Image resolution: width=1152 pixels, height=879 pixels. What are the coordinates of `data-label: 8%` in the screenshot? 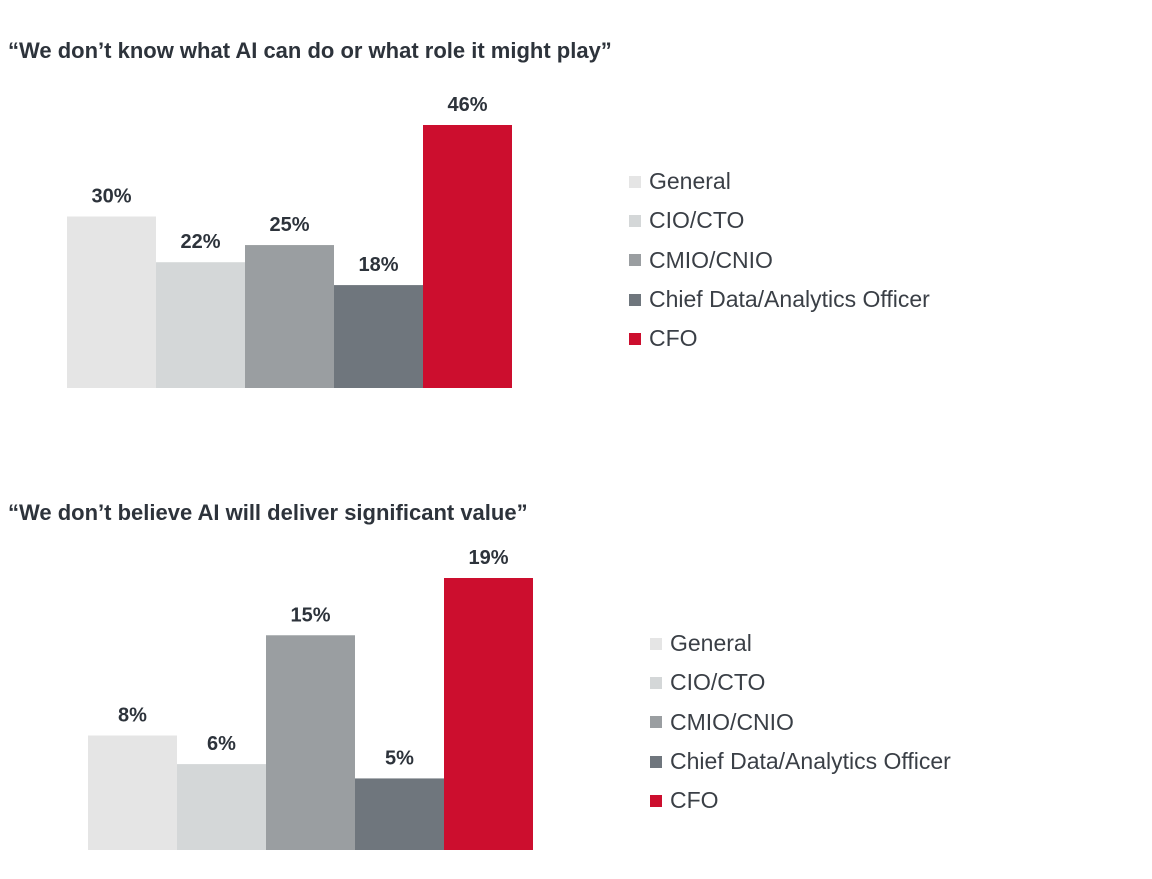 It's located at (132, 715).